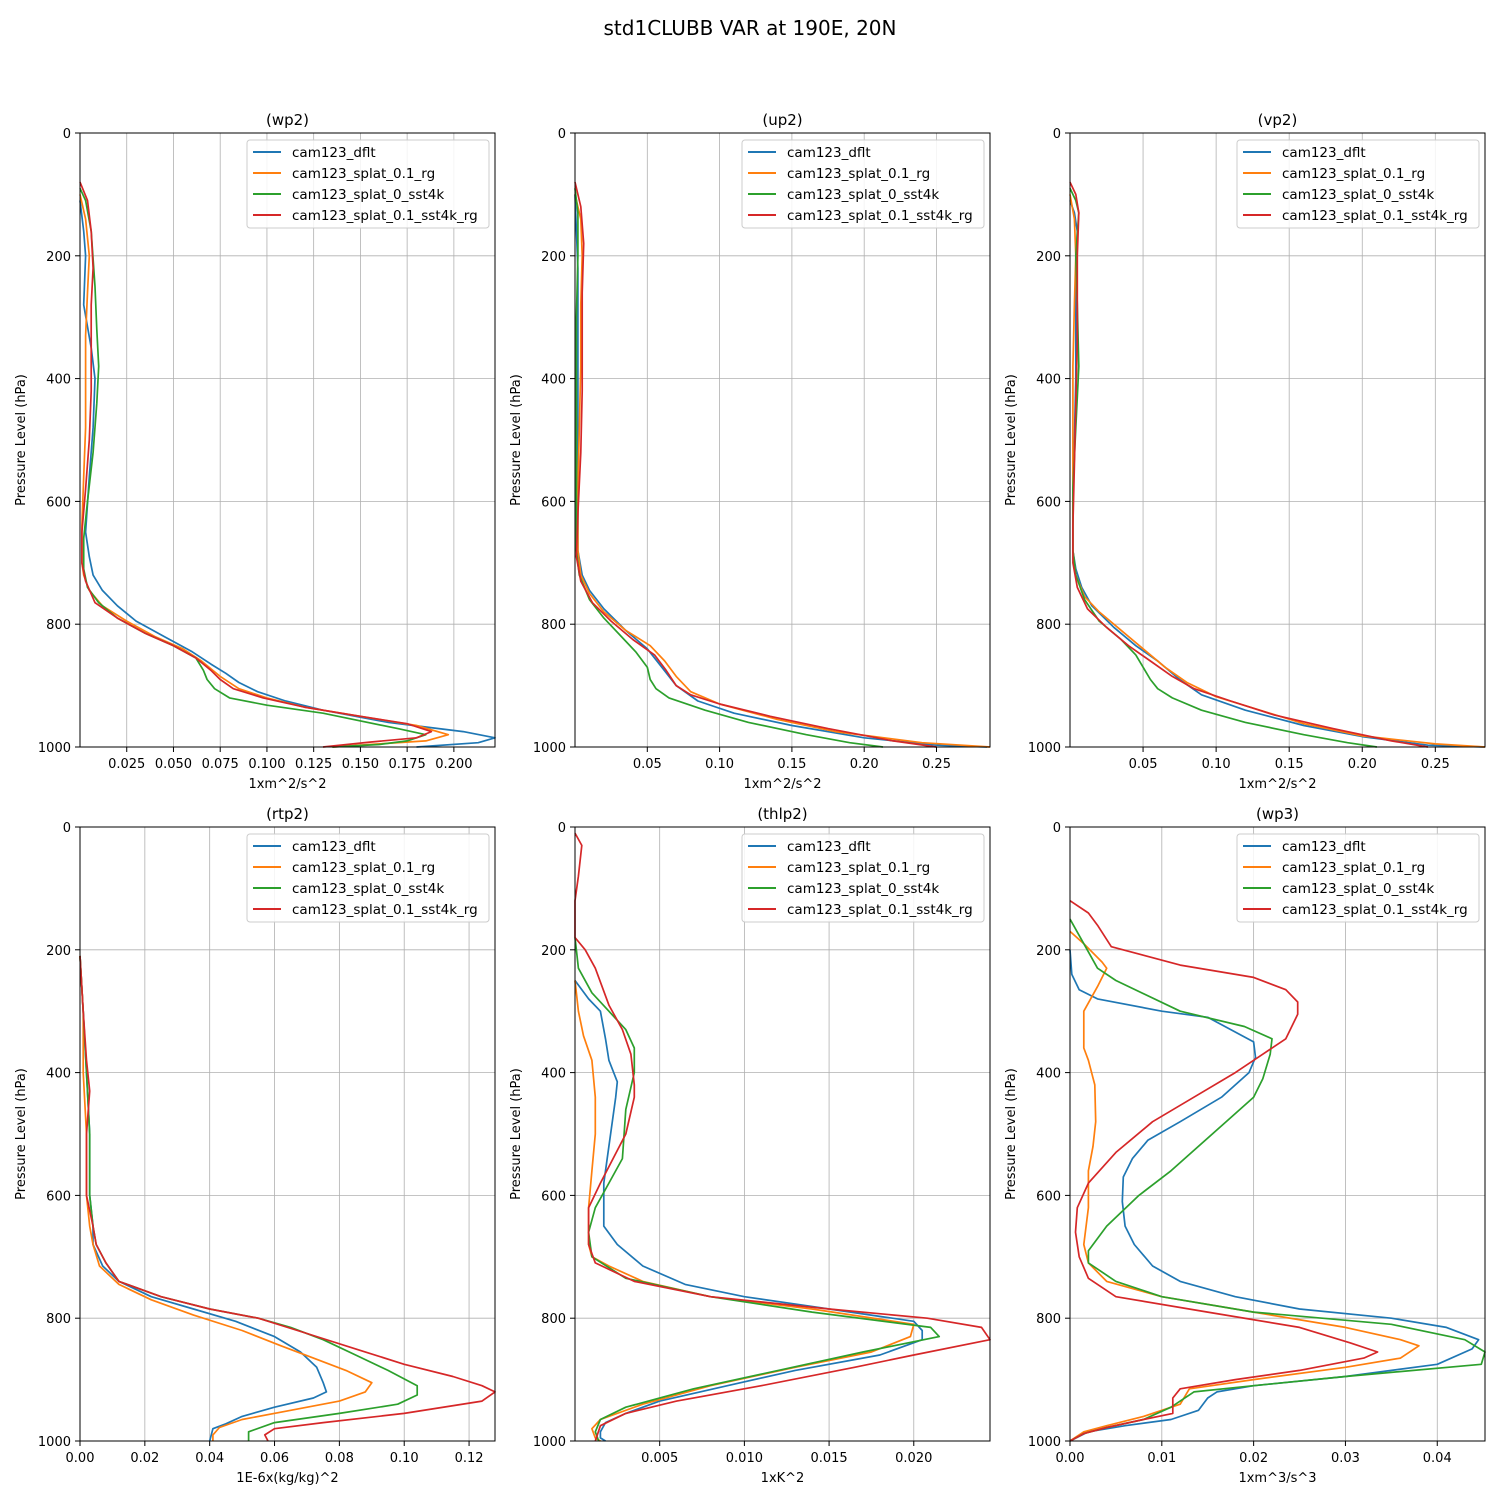 The height and width of the screenshot is (1500, 1500). I want to click on x-tick-label: 0.12, so click(469, 1458).